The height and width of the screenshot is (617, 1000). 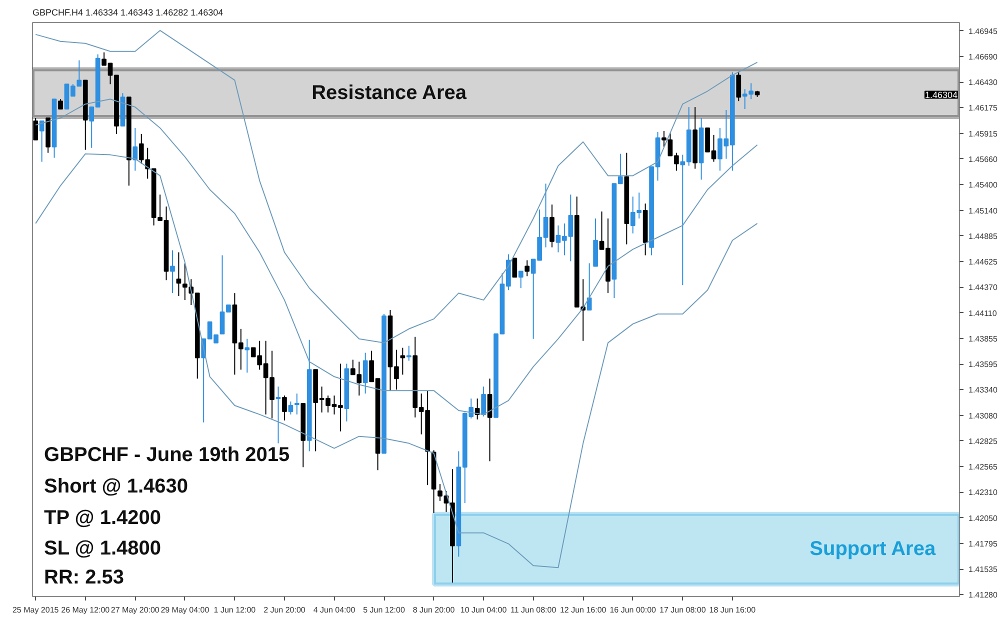 What do you see at coordinates (334, 610) in the screenshot?
I see `x-tick-label: 4 Jun 04:00` at bounding box center [334, 610].